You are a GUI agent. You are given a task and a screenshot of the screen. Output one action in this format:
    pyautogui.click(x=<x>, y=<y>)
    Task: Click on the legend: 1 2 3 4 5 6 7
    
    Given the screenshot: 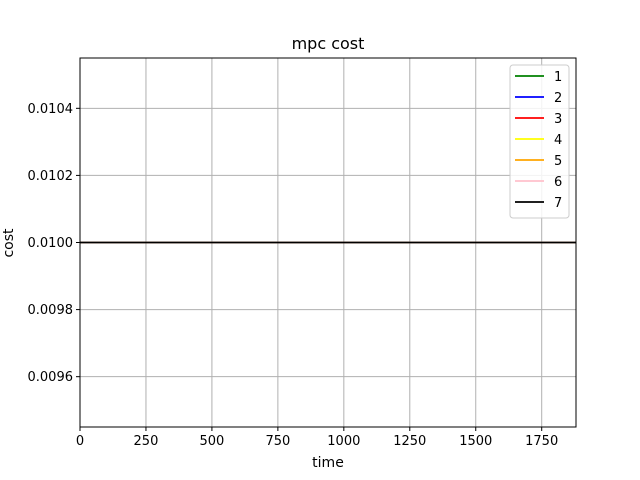 What is the action you would take?
    pyautogui.click(x=539, y=141)
    